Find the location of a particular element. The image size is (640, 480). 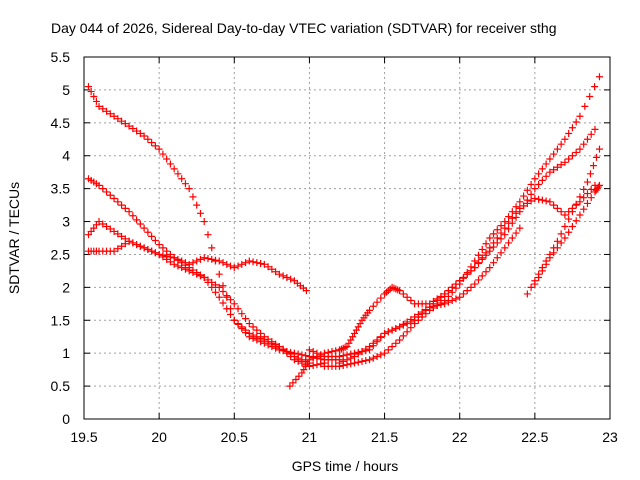

x-tick-label: 19.5 is located at coordinates (83, 437).